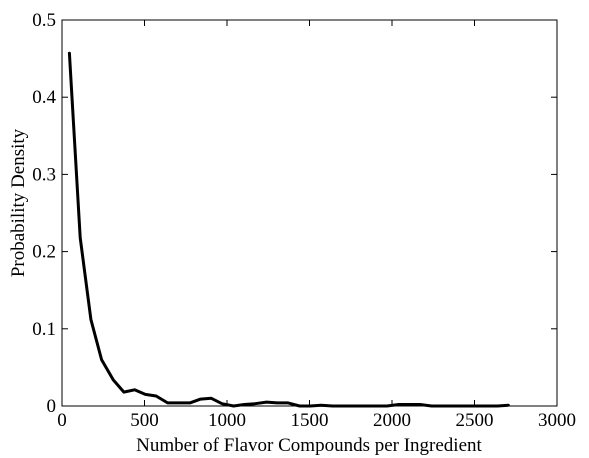 The image size is (589, 458). Describe the element at coordinates (475, 420) in the screenshot. I see `x-tick-label: 2500` at that location.